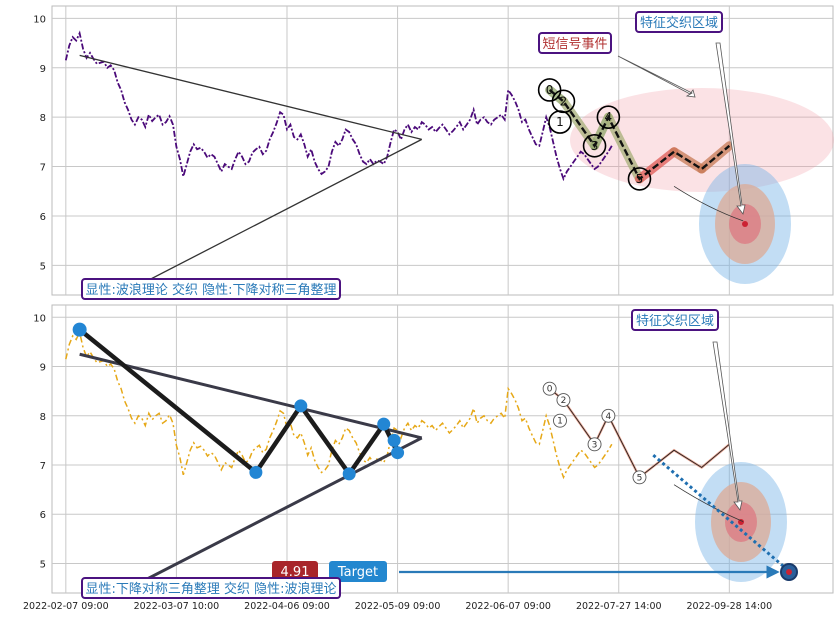 The height and width of the screenshot is (617, 839). I want to click on x-tick-label: 2022-05-09 09:00, so click(398, 606).